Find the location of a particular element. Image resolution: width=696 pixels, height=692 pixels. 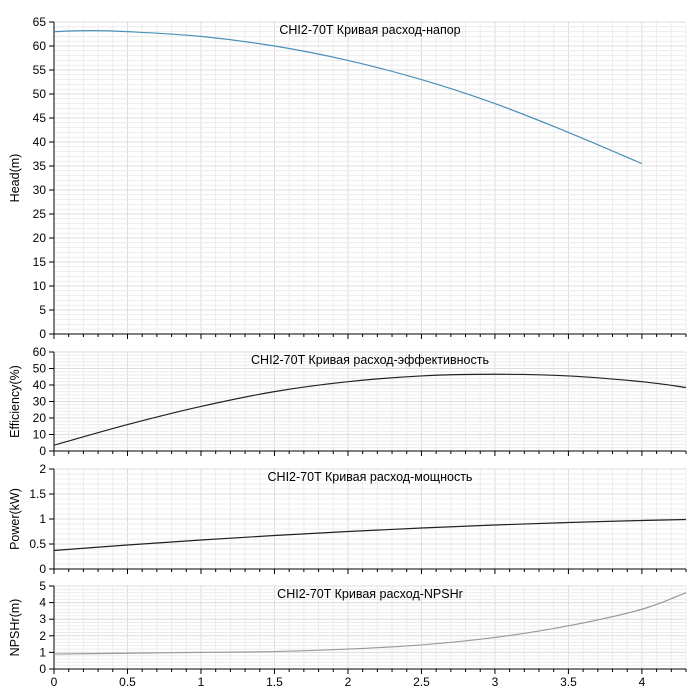

y-axis-label: Power(kW) is located at coordinates (15, 519).